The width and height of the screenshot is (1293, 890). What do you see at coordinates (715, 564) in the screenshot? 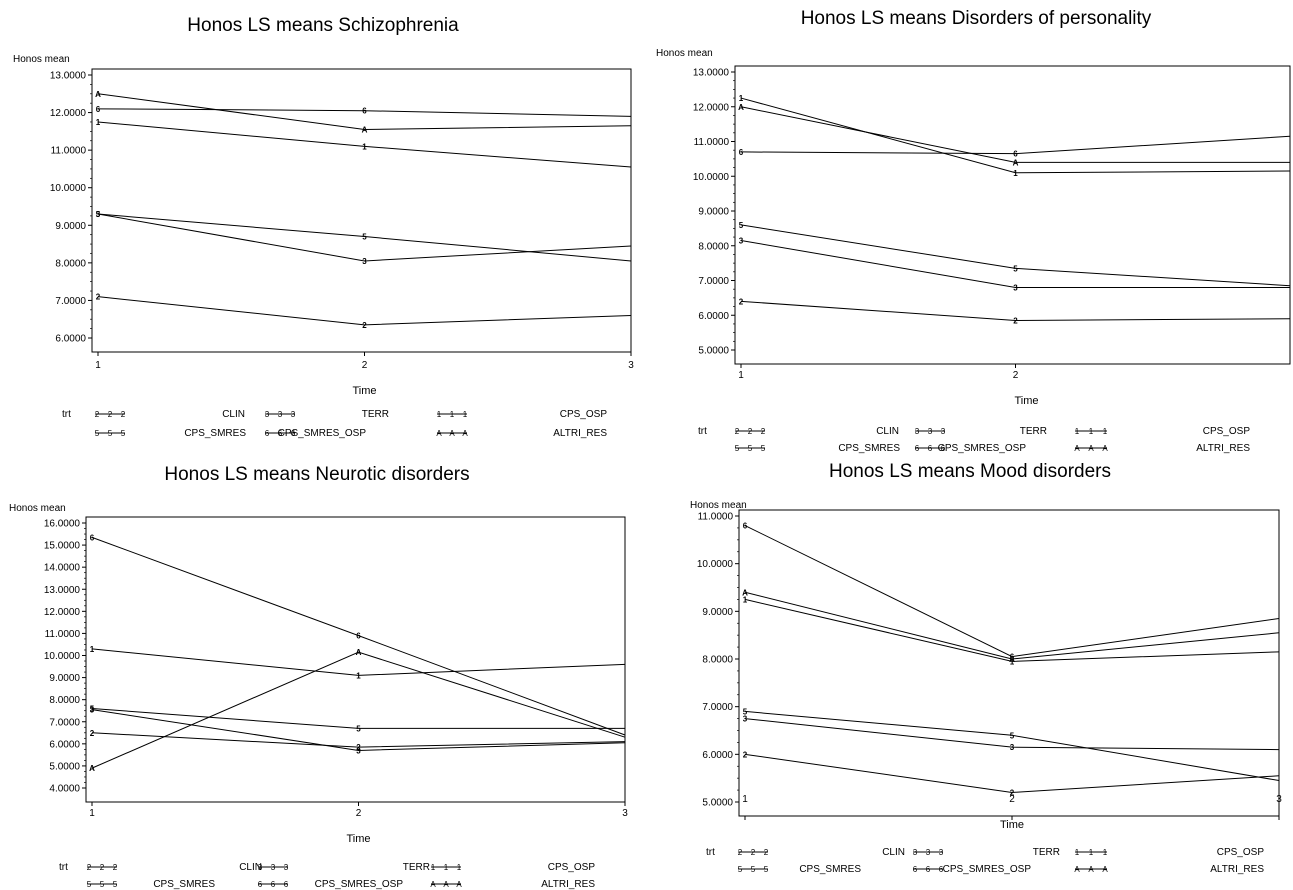
I see `chart-4-y-tick-label-5: 10.0000` at bounding box center [715, 564].